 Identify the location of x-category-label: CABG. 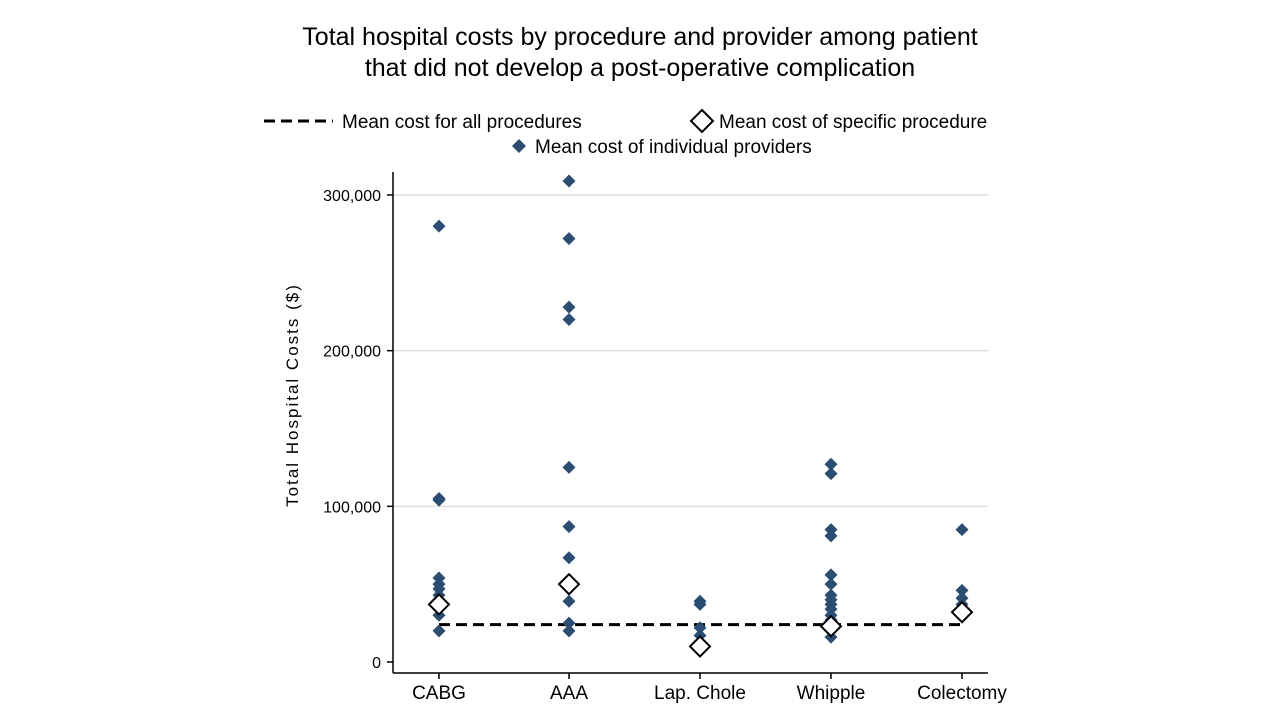
(439, 693).